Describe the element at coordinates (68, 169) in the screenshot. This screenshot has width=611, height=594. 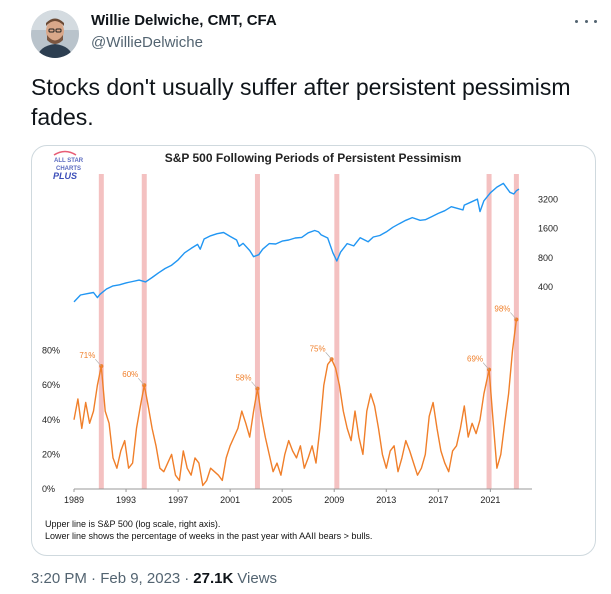
I see `logo-text-2: CHARTS` at that location.